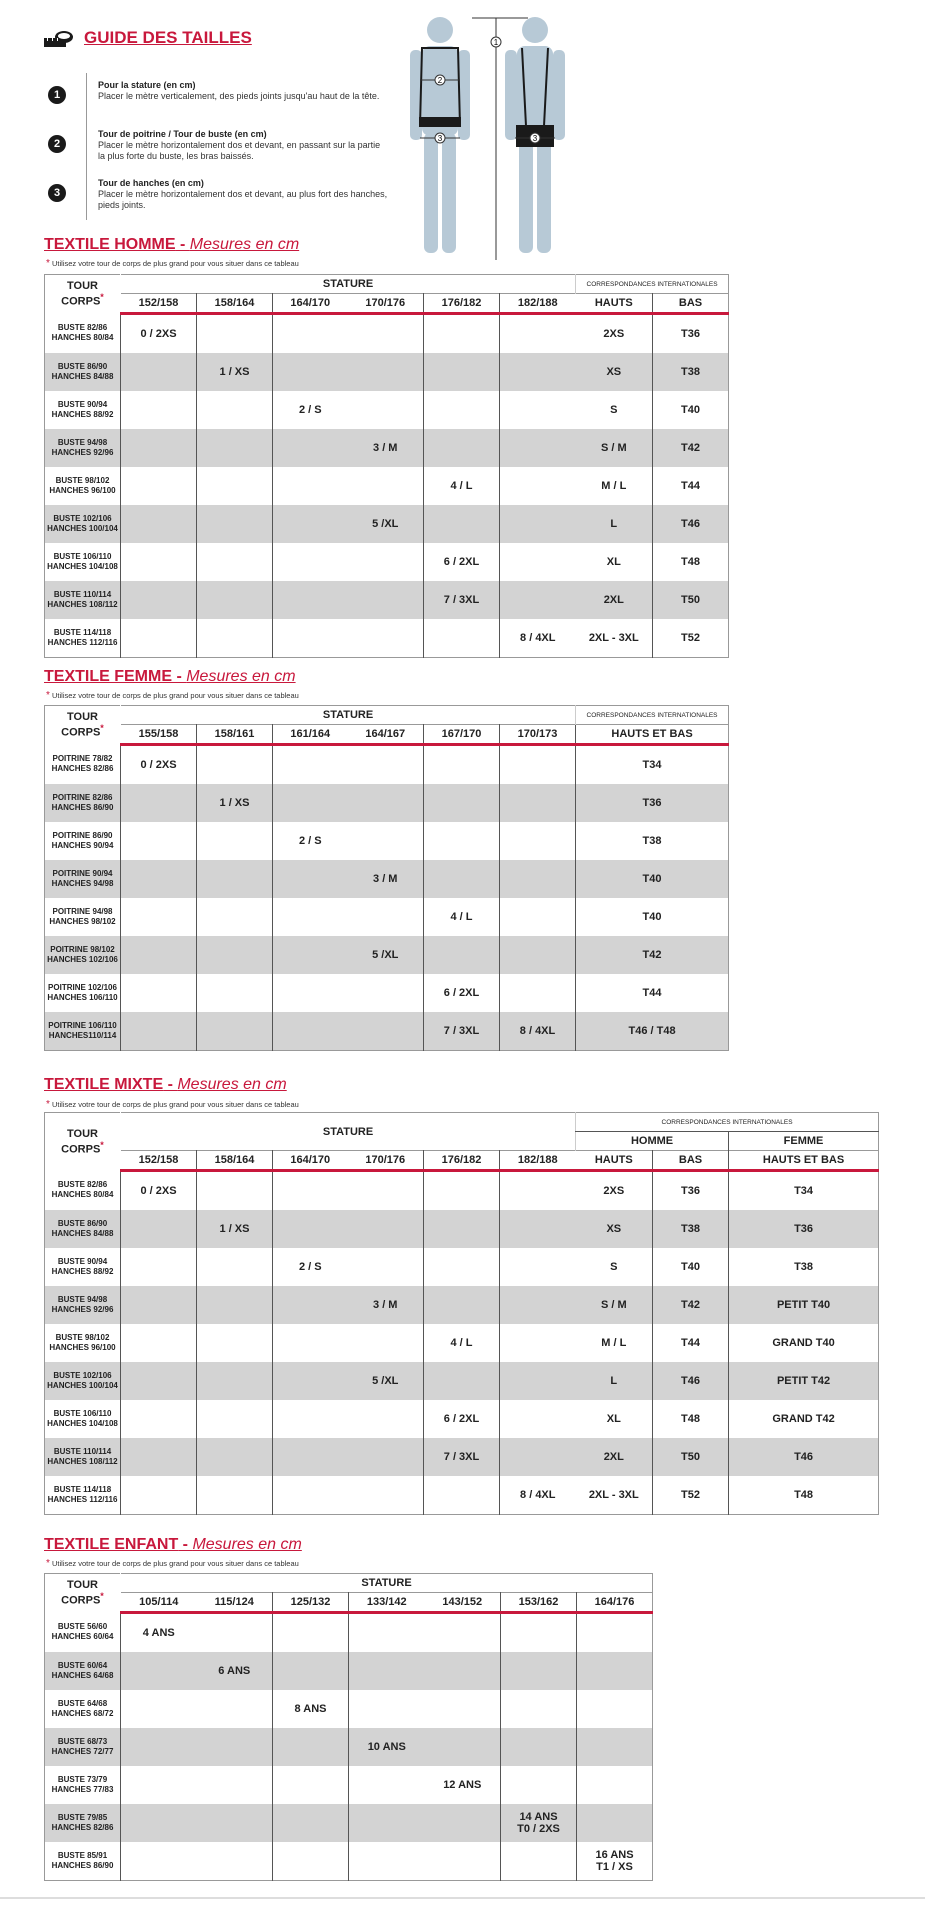 The width and height of the screenshot is (925, 1920). Describe the element at coordinates (803, 1161) in the screenshot. I see `column-header: HAUTS ET BAS` at that location.